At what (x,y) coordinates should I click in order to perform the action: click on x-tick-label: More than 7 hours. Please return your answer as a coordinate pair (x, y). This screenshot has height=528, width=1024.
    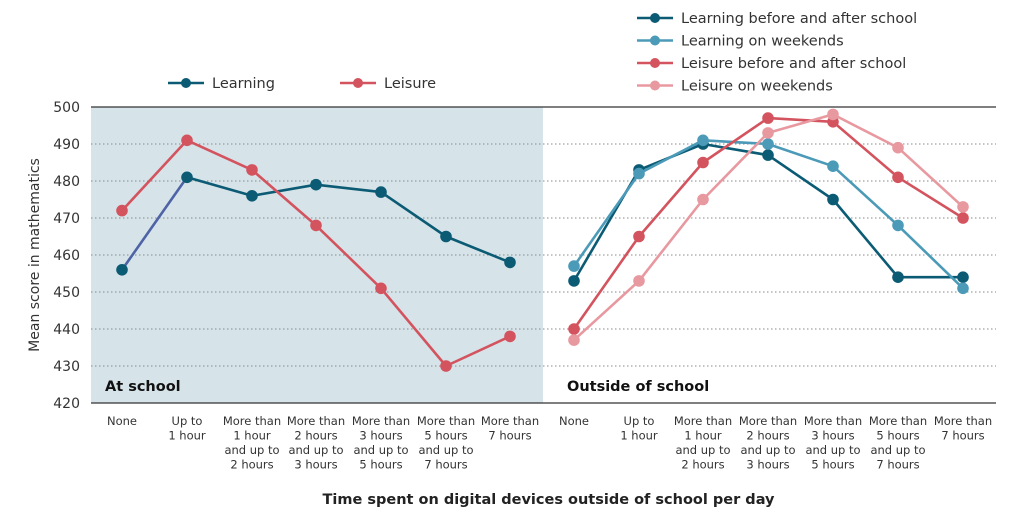
    Looking at the image, I should click on (963, 428).